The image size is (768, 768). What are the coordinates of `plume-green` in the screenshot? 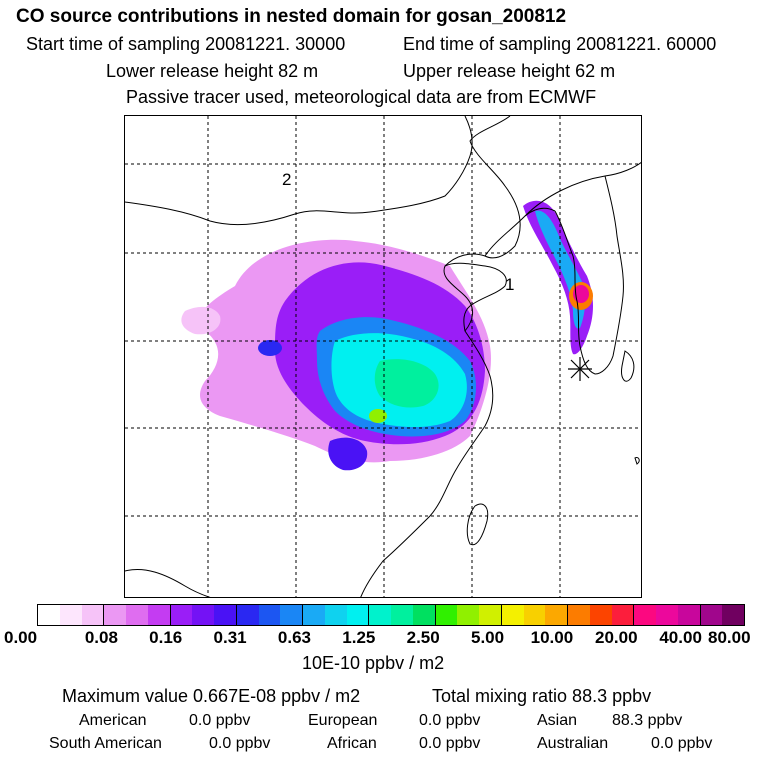 It's located at (406, 383).